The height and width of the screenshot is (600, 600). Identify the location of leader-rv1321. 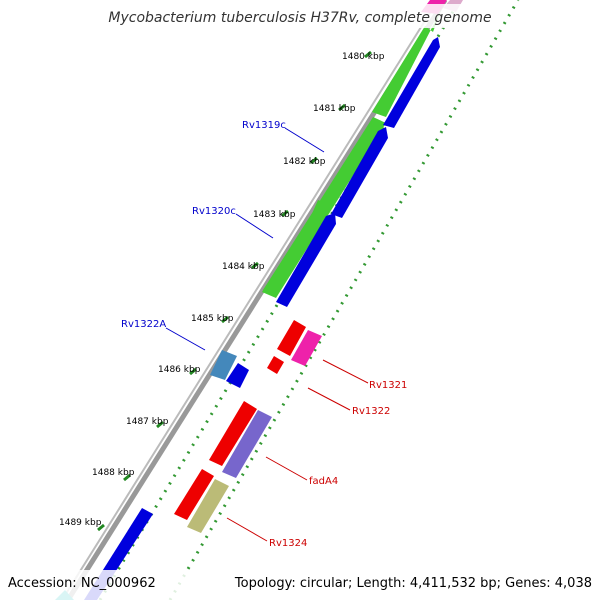
(345, 371).